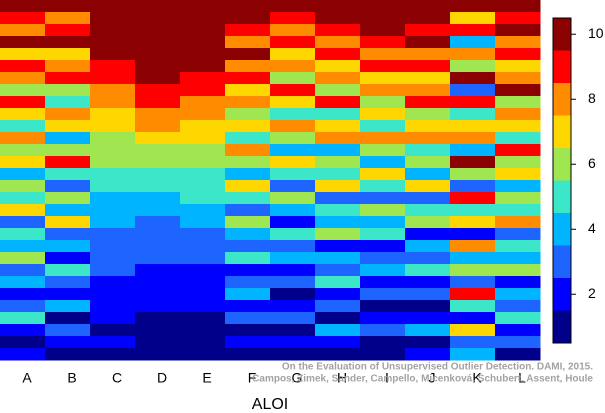  Describe the element at coordinates (297, 378) in the screenshot. I see `x-tick-label: G` at that location.